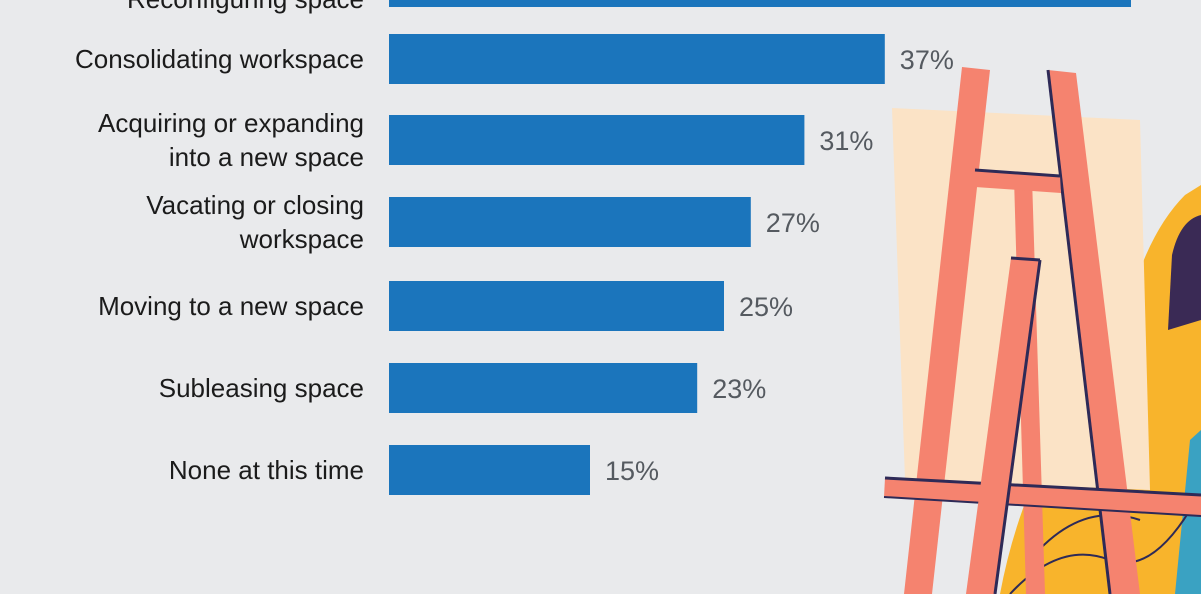 The image size is (1201, 594). I want to click on value-label-1: 37%, so click(927, 60).